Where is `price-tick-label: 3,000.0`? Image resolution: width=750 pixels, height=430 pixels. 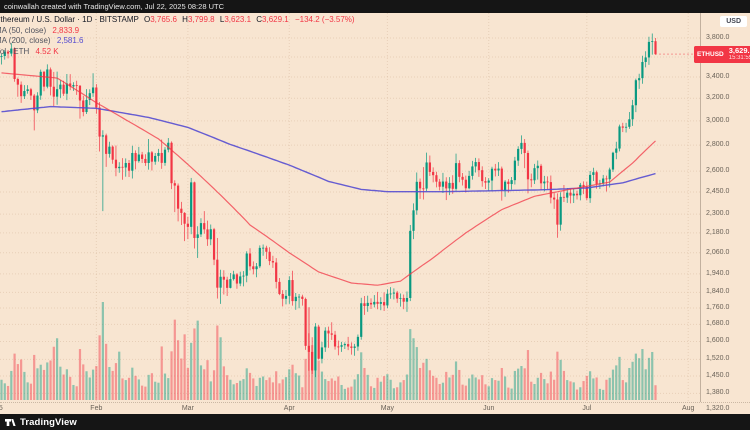 price-tick-label: 3,000.0 is located at coordinates (718, 120).